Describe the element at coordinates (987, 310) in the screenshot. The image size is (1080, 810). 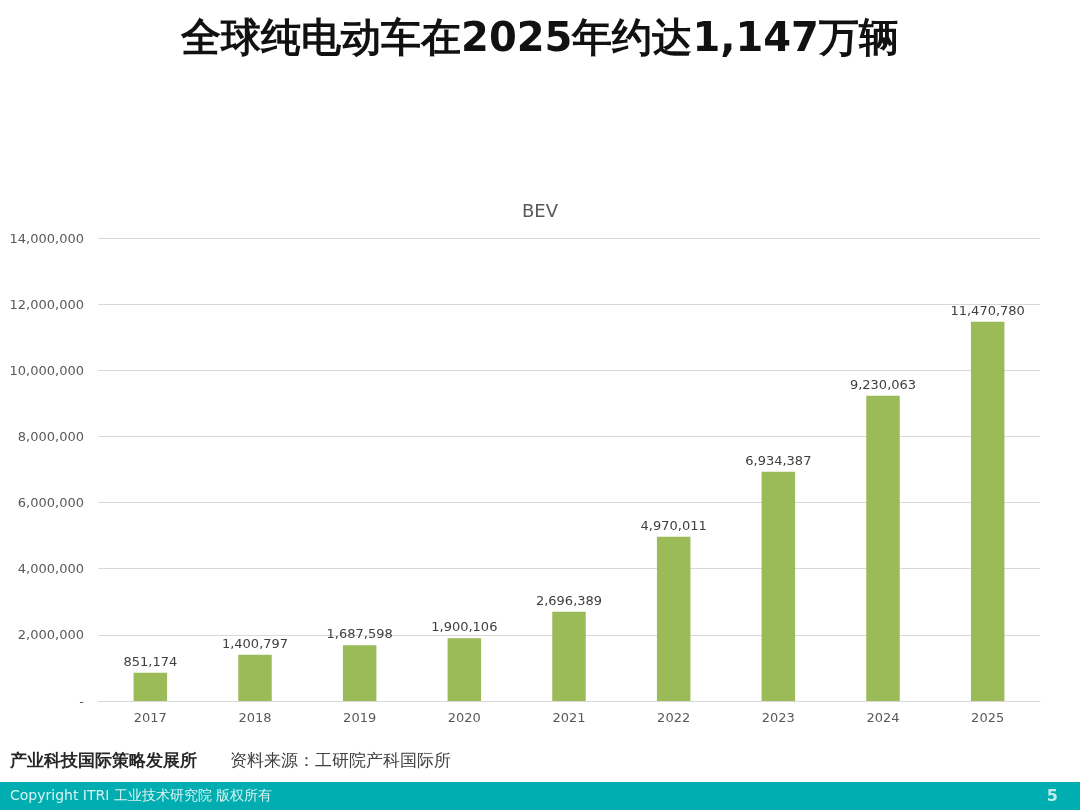
I see `data-label: 11,470,780` at that location.